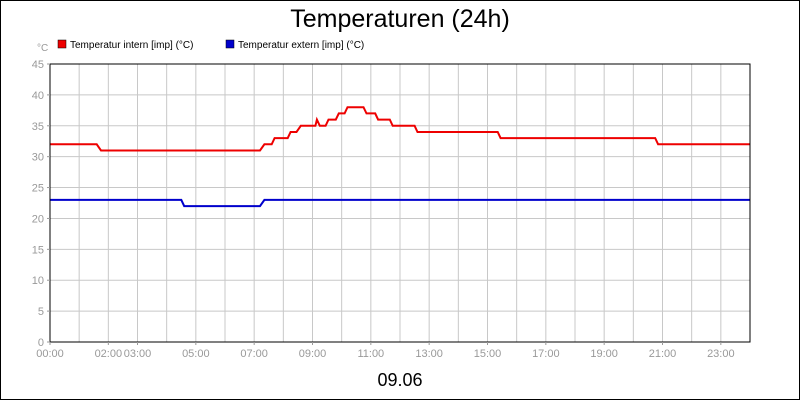  I want to click on y-tick-label: 20, so click(38, 219).